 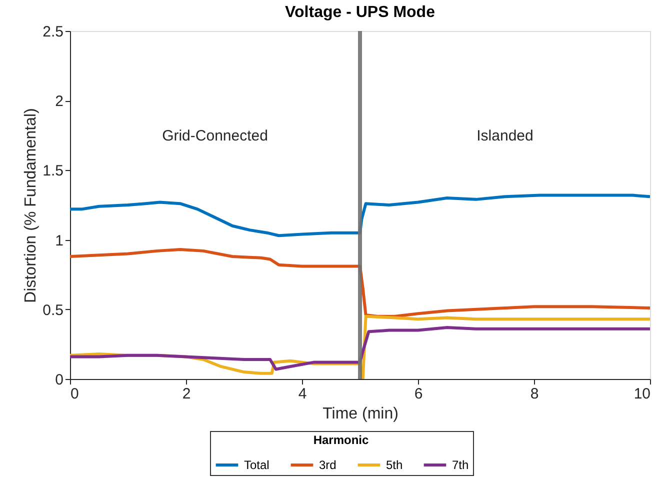 I want to click on y-axis-title: Distortion (% Fundamental), so click(x=31, y=205).